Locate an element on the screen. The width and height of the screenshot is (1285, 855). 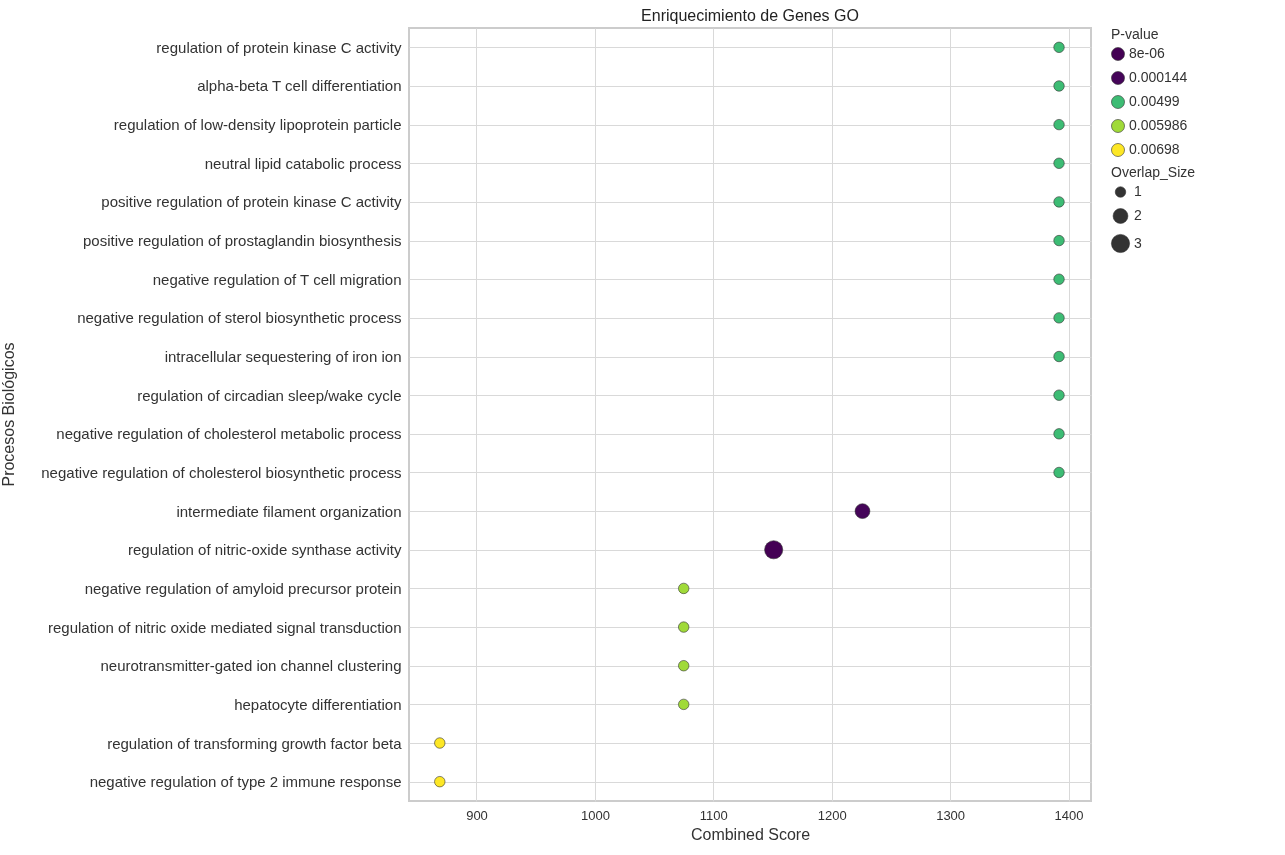
y-tick-label: regulation of protein kinase C activity is located at coordinates (279, 47).